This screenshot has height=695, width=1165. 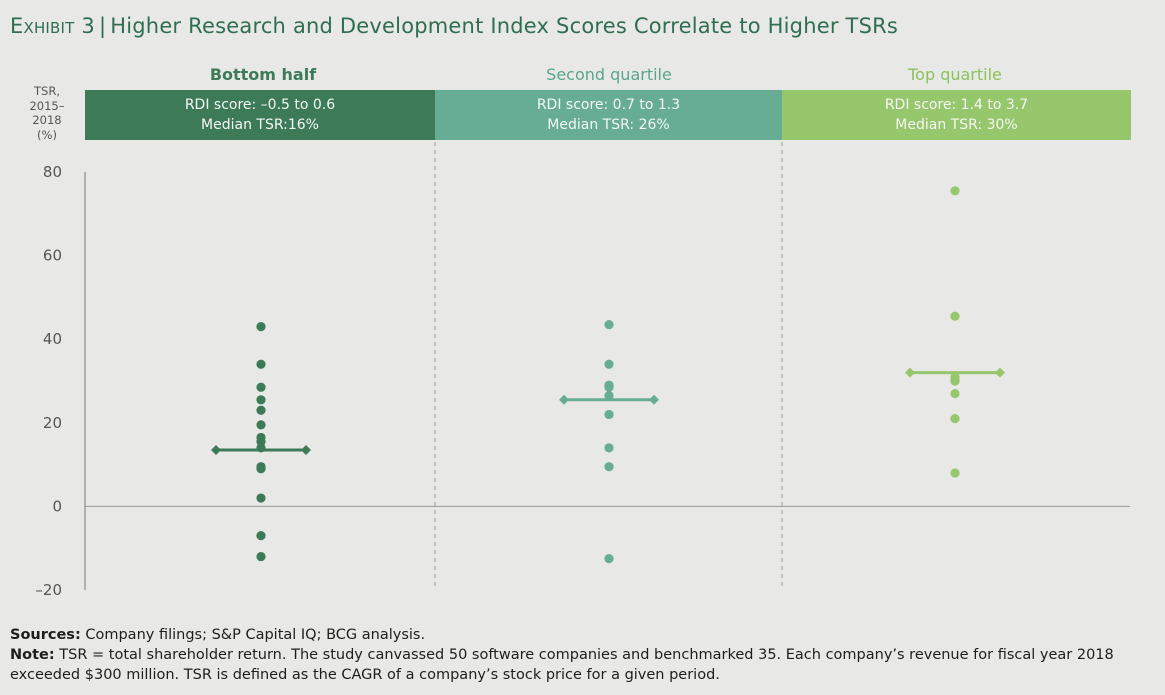 What do you see at coordinates (52, 172) in the screenshot?
I see `y-tick-label: 80` at bounding box center [52, 172].